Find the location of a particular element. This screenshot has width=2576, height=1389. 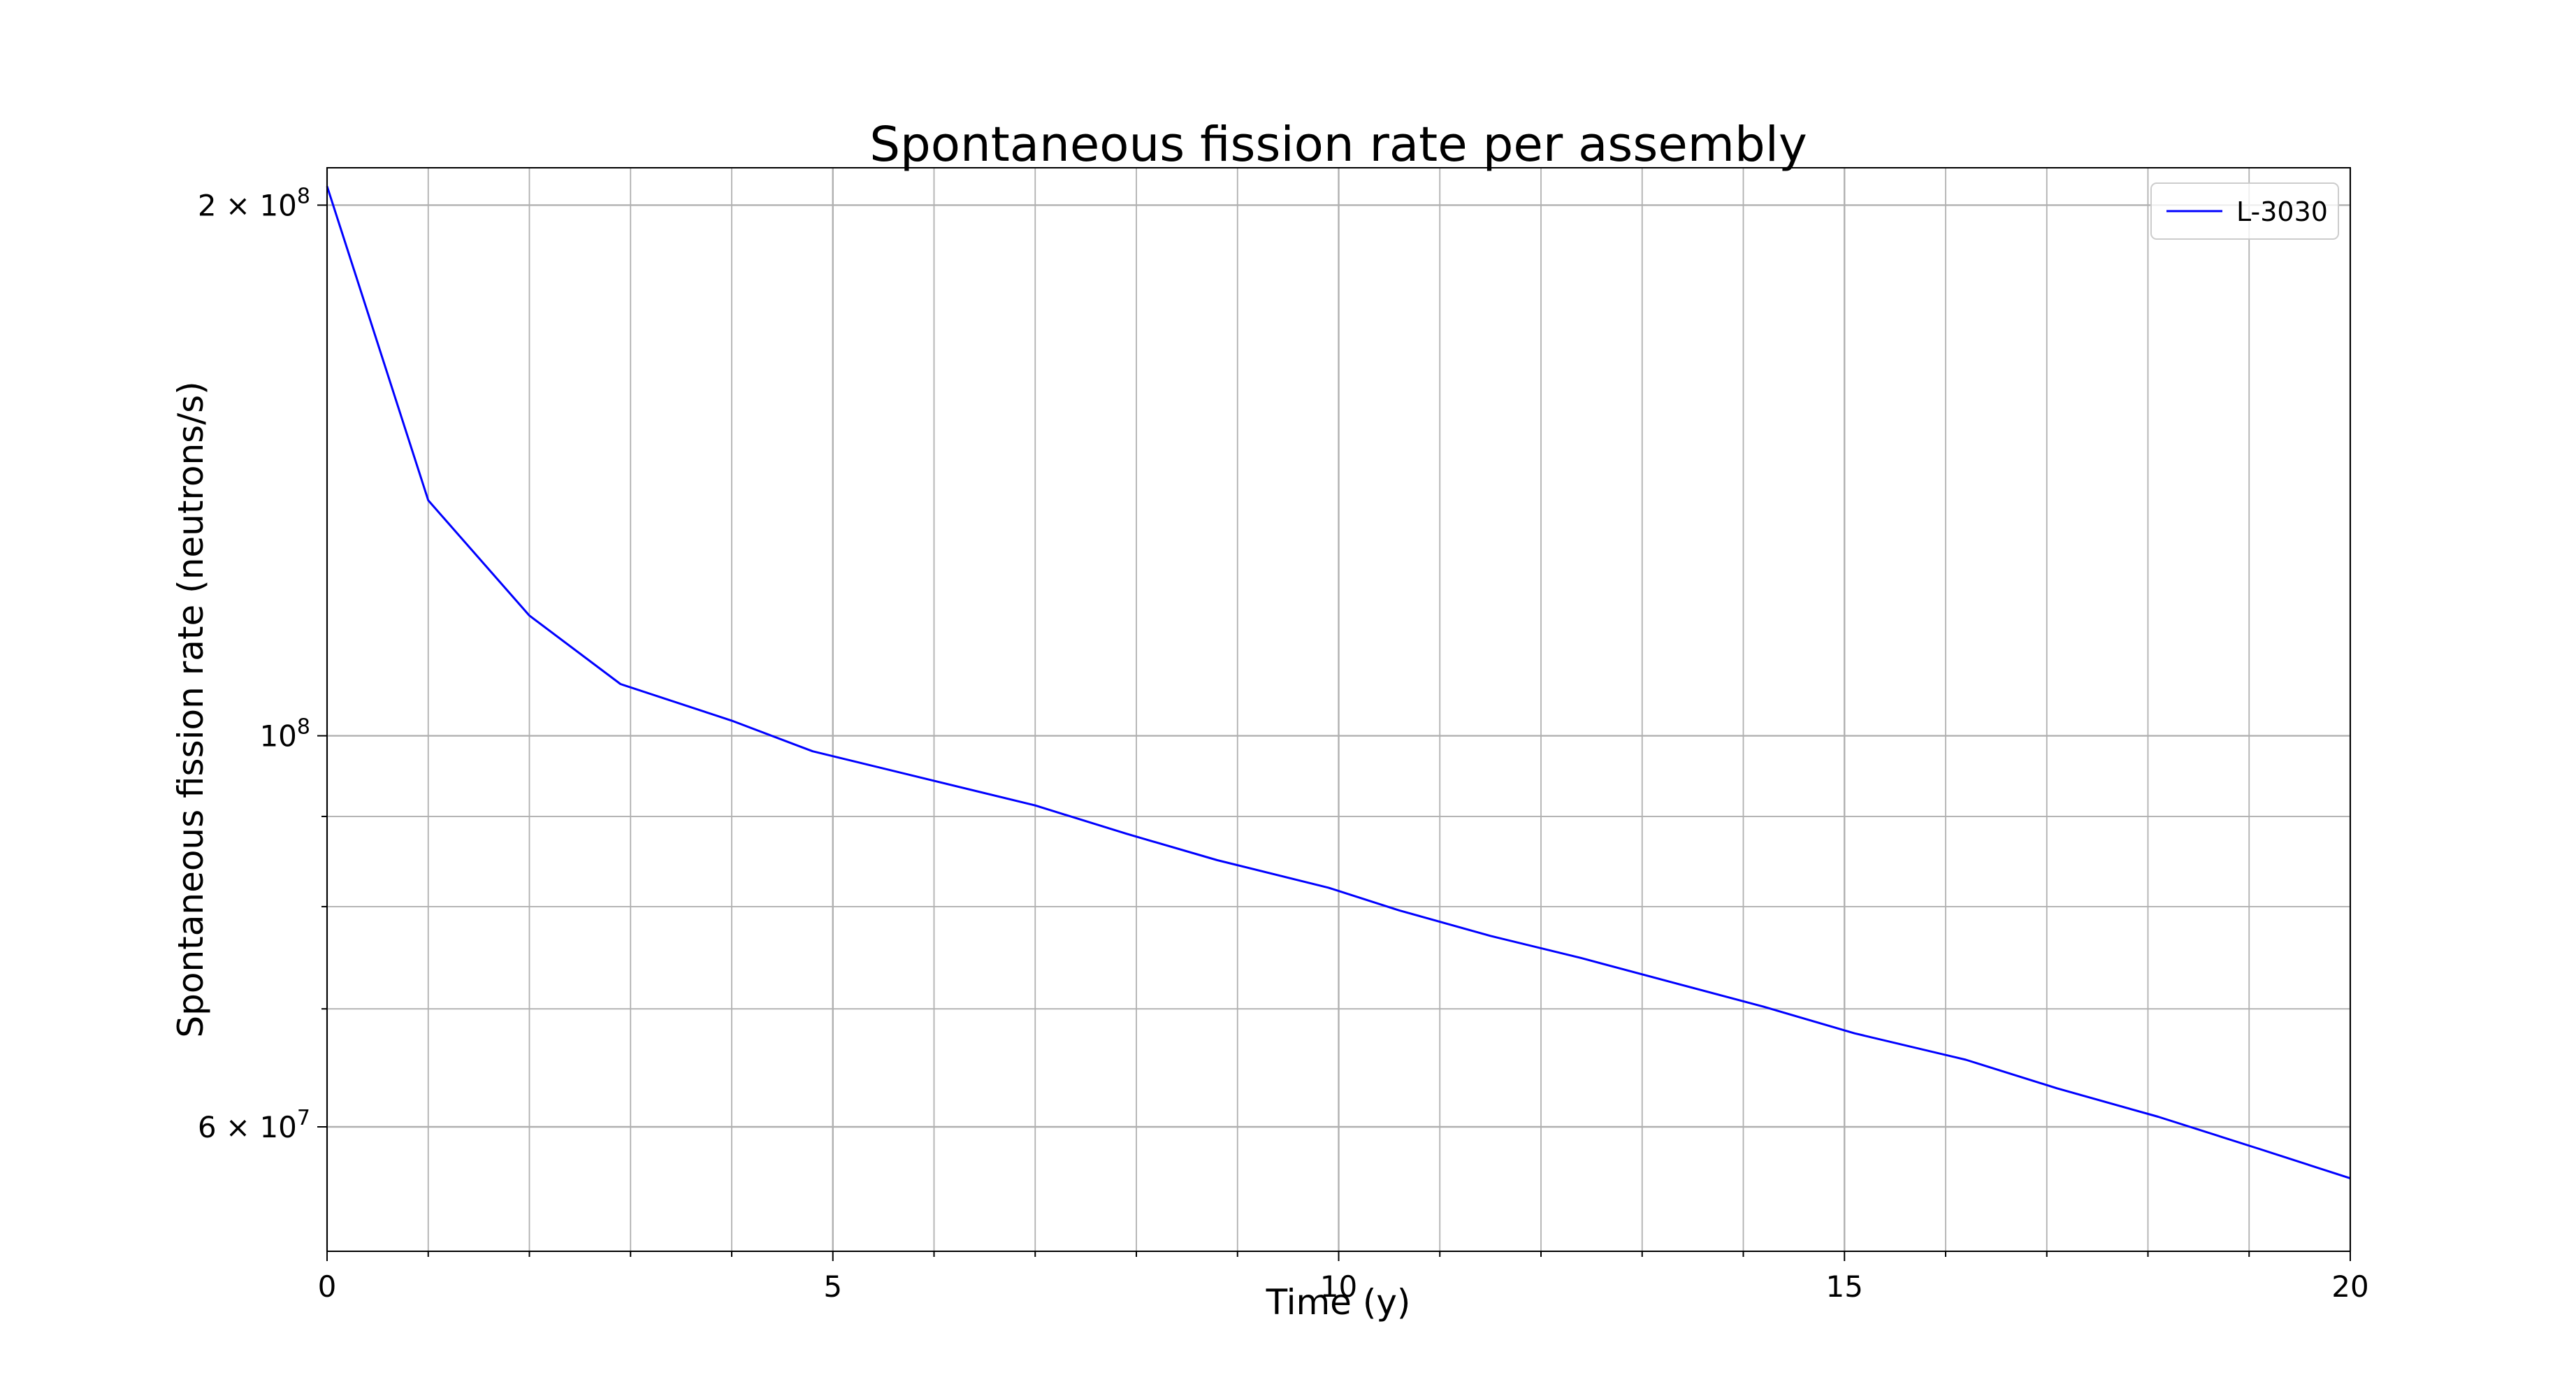

x-tick-label: 0 is located at coordinates (328, 1286).